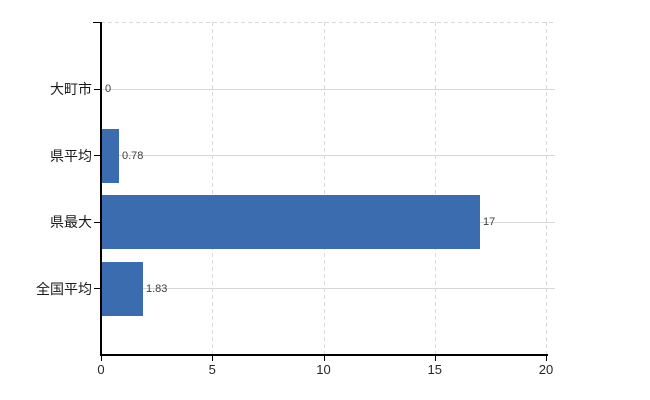 The height and width of the screenshot is (400, 650). I want to click on x-tick-label: 10, so click(323, 369).